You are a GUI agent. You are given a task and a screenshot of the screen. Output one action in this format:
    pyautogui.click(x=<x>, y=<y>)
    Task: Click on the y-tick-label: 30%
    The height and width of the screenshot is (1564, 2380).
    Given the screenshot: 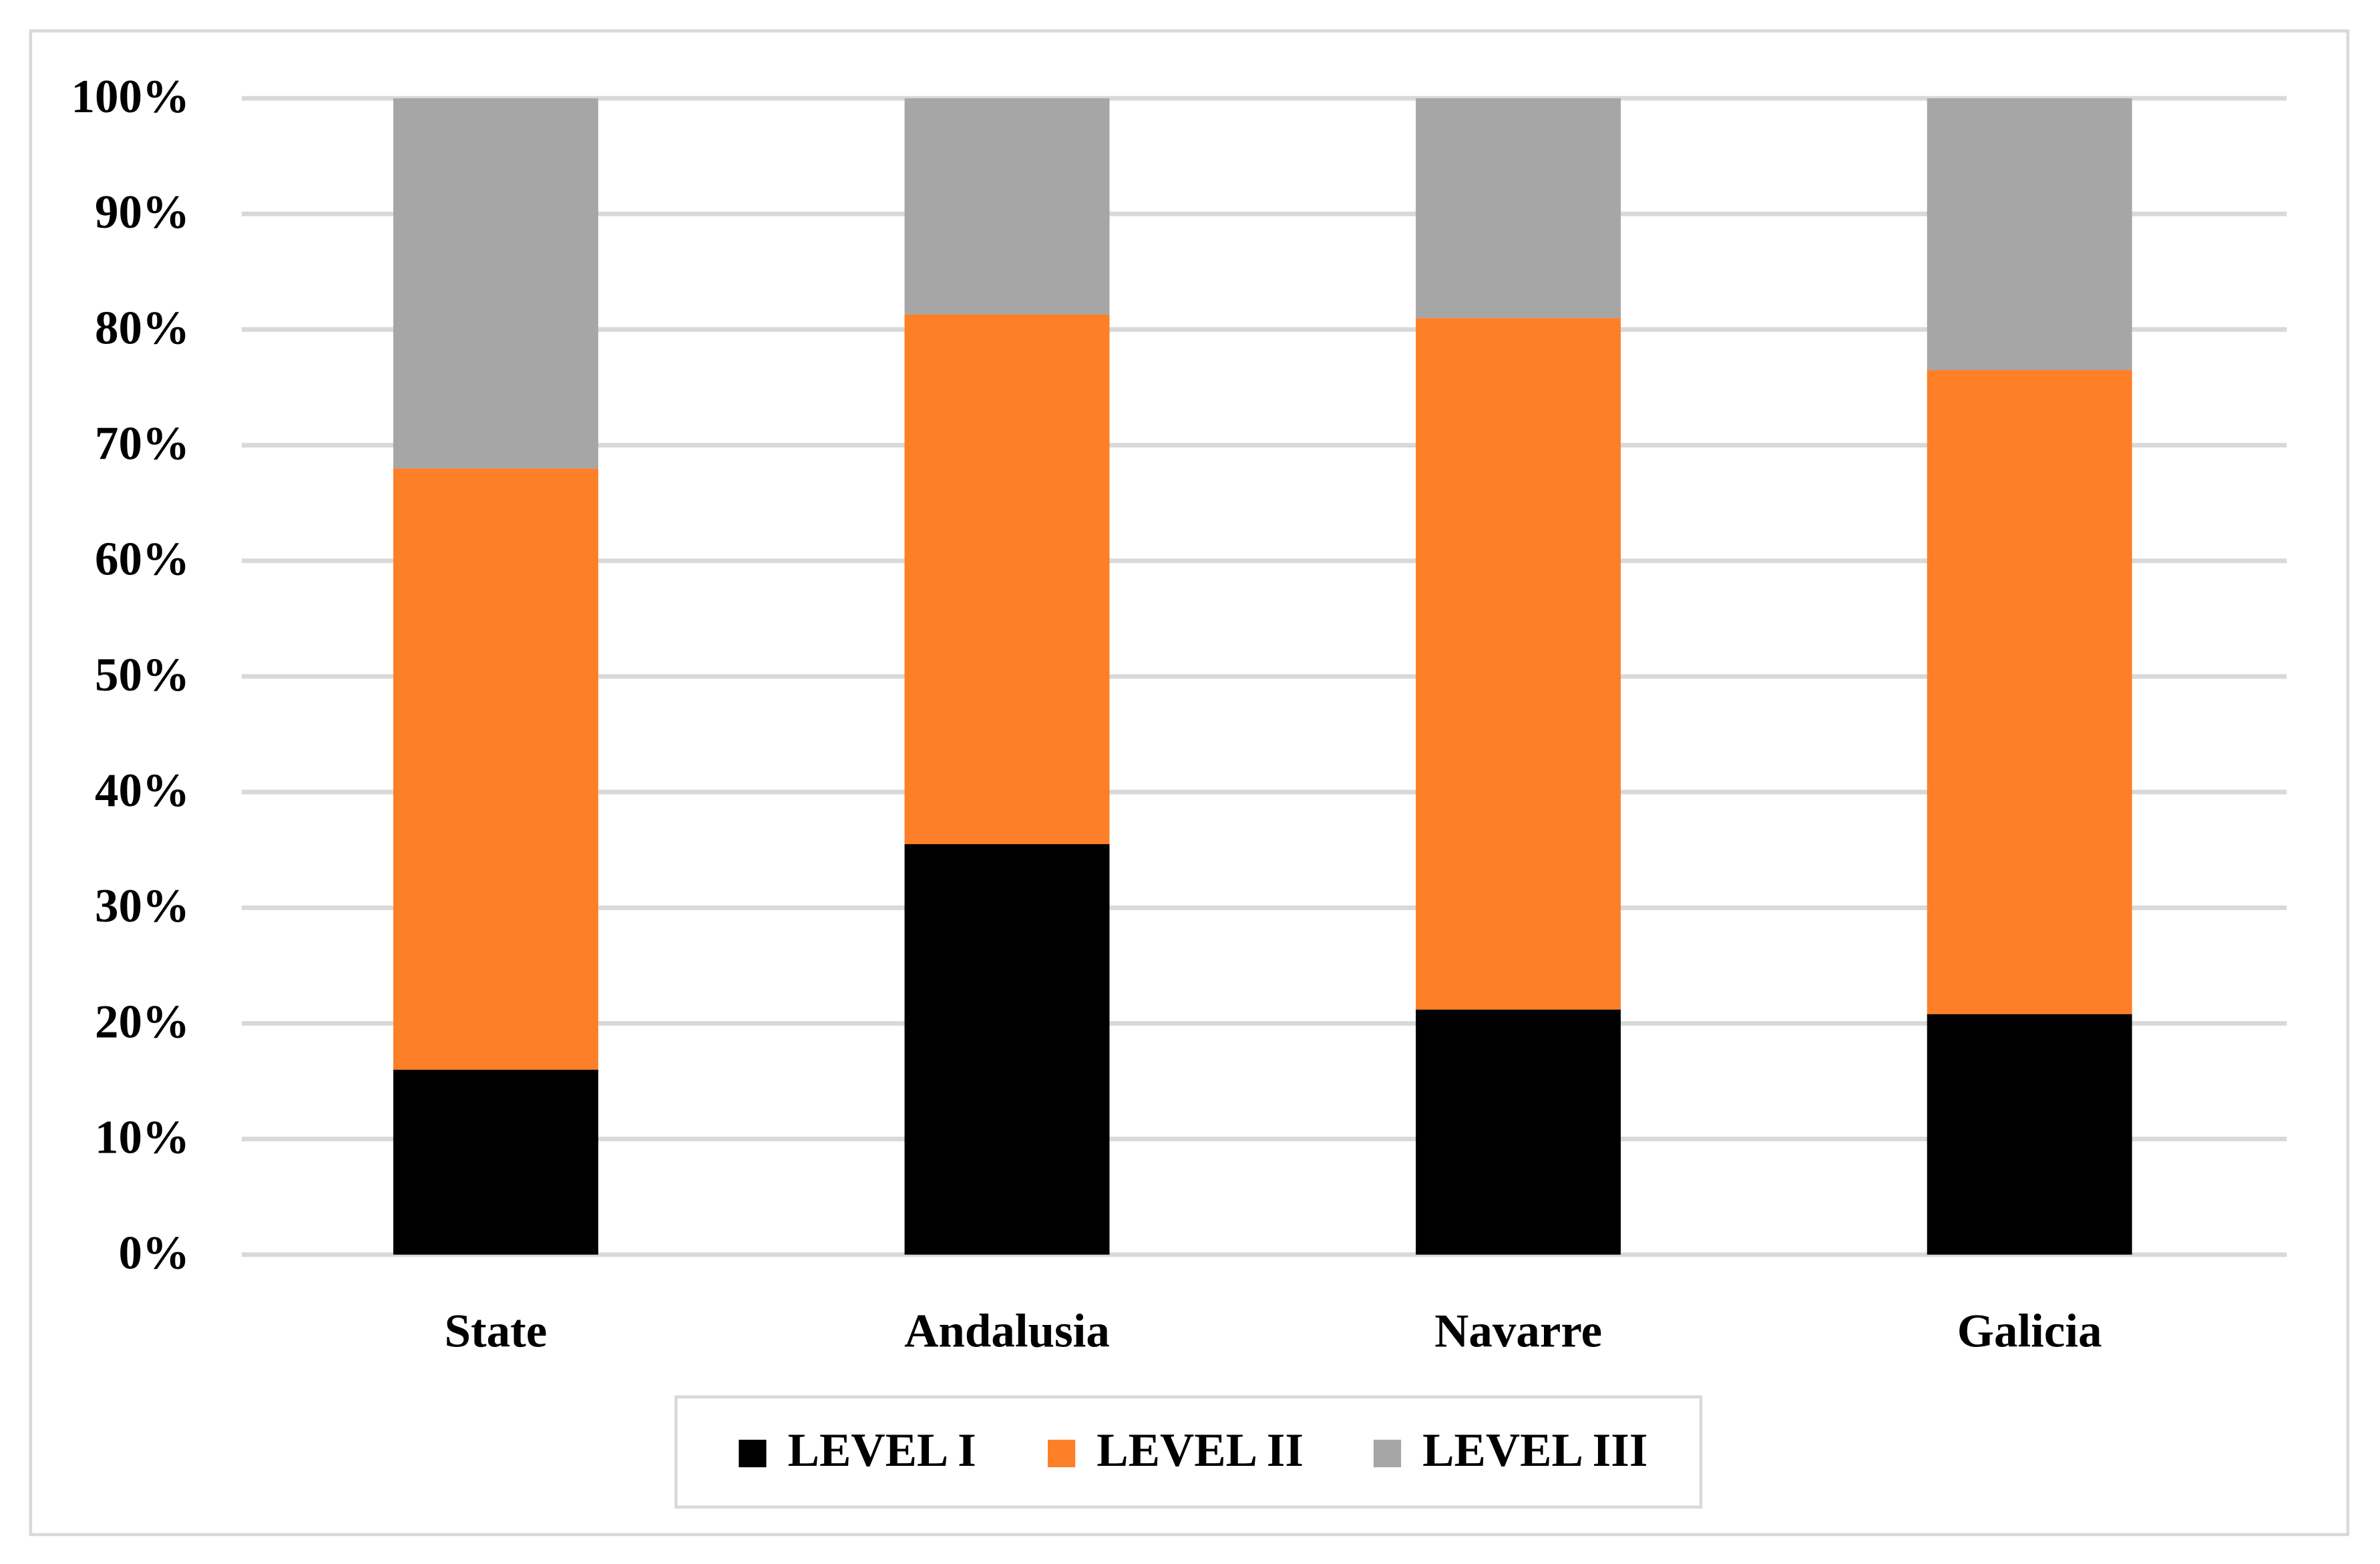 What is the action you would take?
    pyautogui.click(x=142, y=906)
    